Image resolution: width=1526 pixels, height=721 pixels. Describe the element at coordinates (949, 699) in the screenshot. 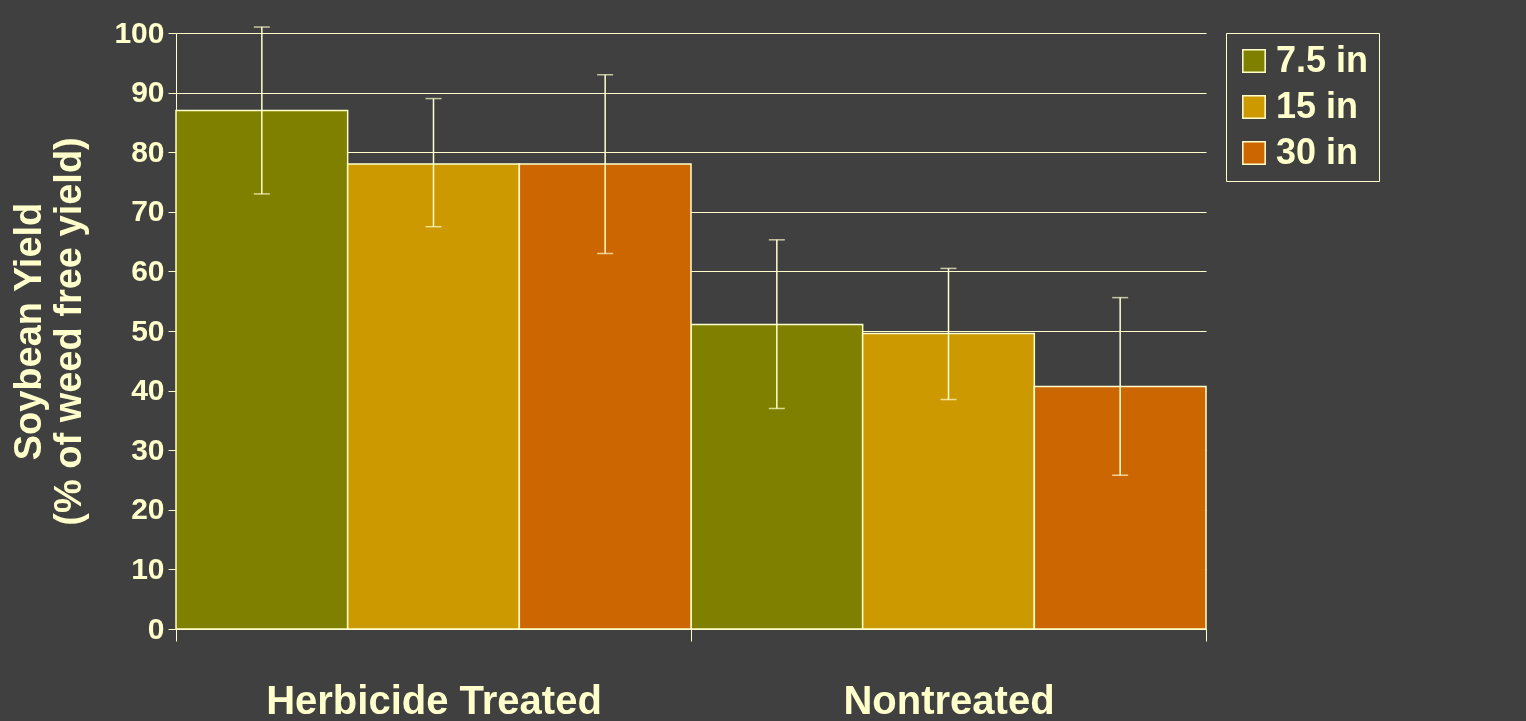

I see `x-tick-label: Nontreated` at that location.